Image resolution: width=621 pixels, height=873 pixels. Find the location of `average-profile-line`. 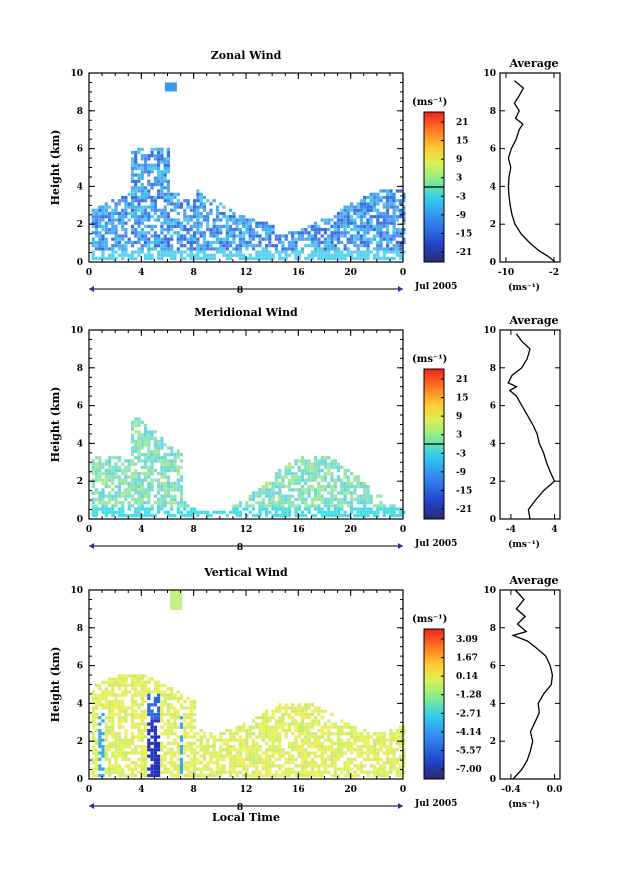

average-profile-line is located at coordinates (532, 684).